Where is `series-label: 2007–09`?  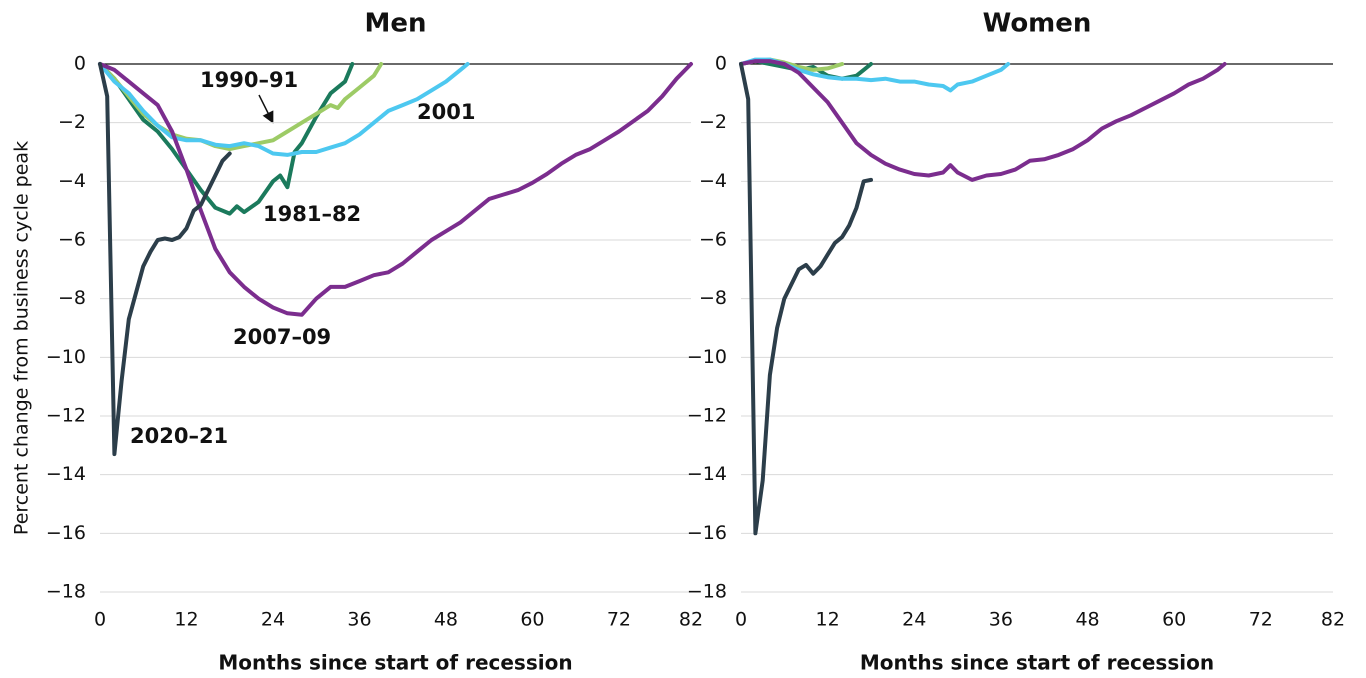 series-label: 2007–09 is located at coordinates (282, 337).